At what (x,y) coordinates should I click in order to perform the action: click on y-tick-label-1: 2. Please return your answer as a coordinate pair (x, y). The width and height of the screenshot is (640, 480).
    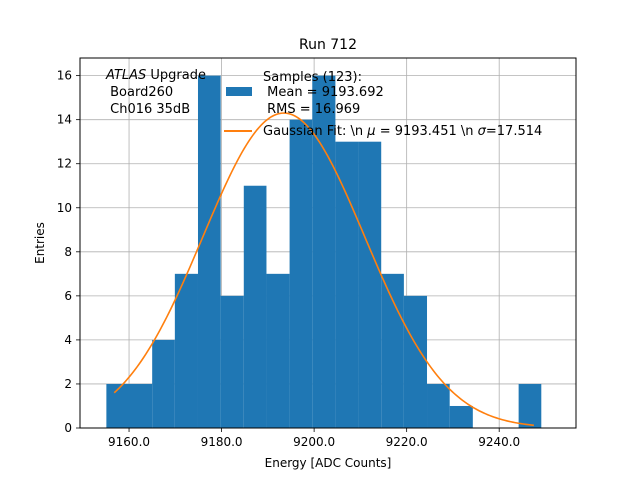
    Looking at the image, I should click on (68, 384).